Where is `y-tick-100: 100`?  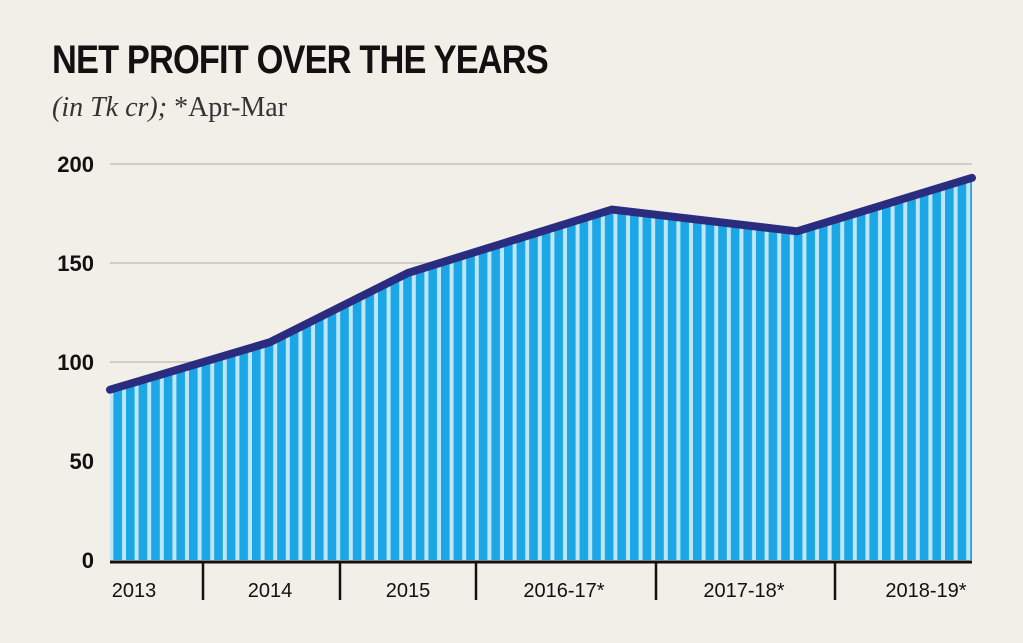 y-tick-100: 100 is located at coordinates (75, 362).